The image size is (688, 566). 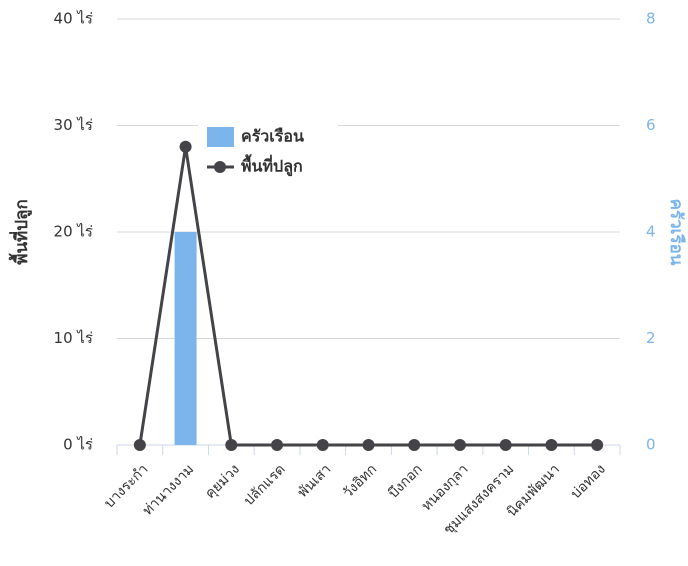 What do you see at coordinates (73, 232) in the screenshot?
I see `y-tick-label: 20 ไร่` at bounding box center [73, 232].